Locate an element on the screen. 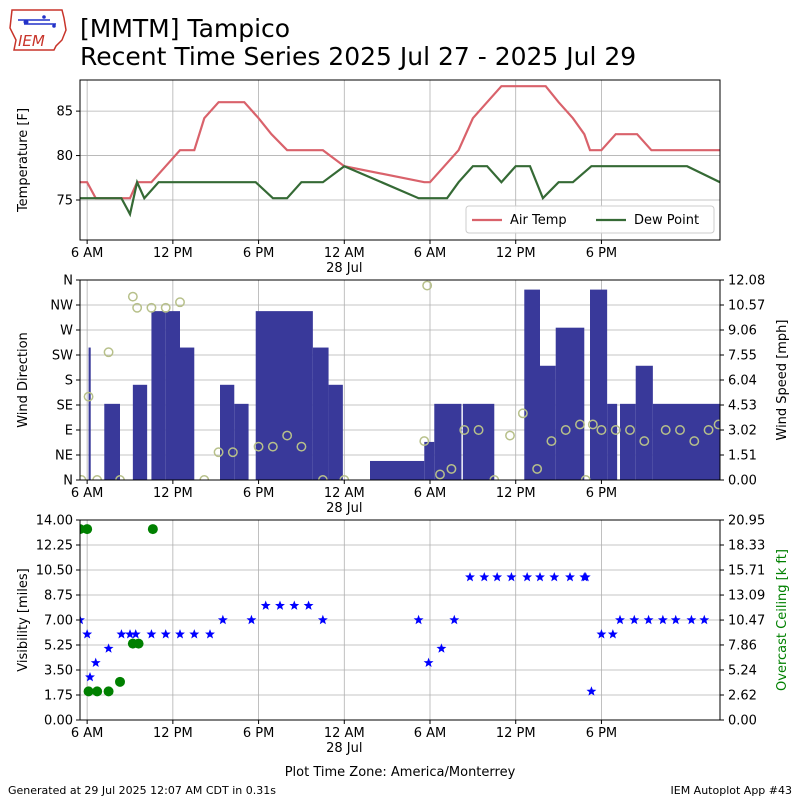 The width and height of the screenshot is (800, 800). y-tick-label: NE is located at coordinates (64, 456).